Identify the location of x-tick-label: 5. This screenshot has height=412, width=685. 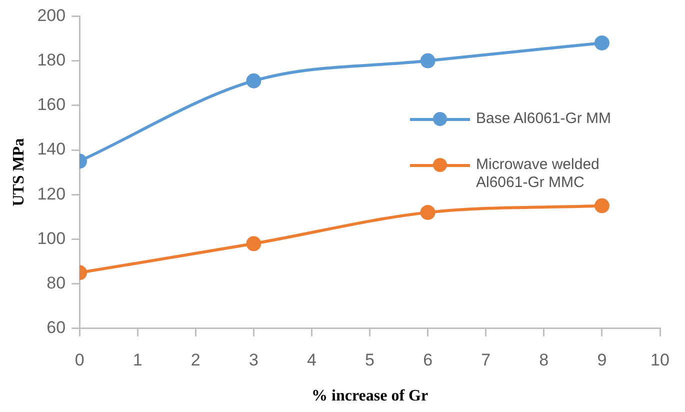
(370, 360).